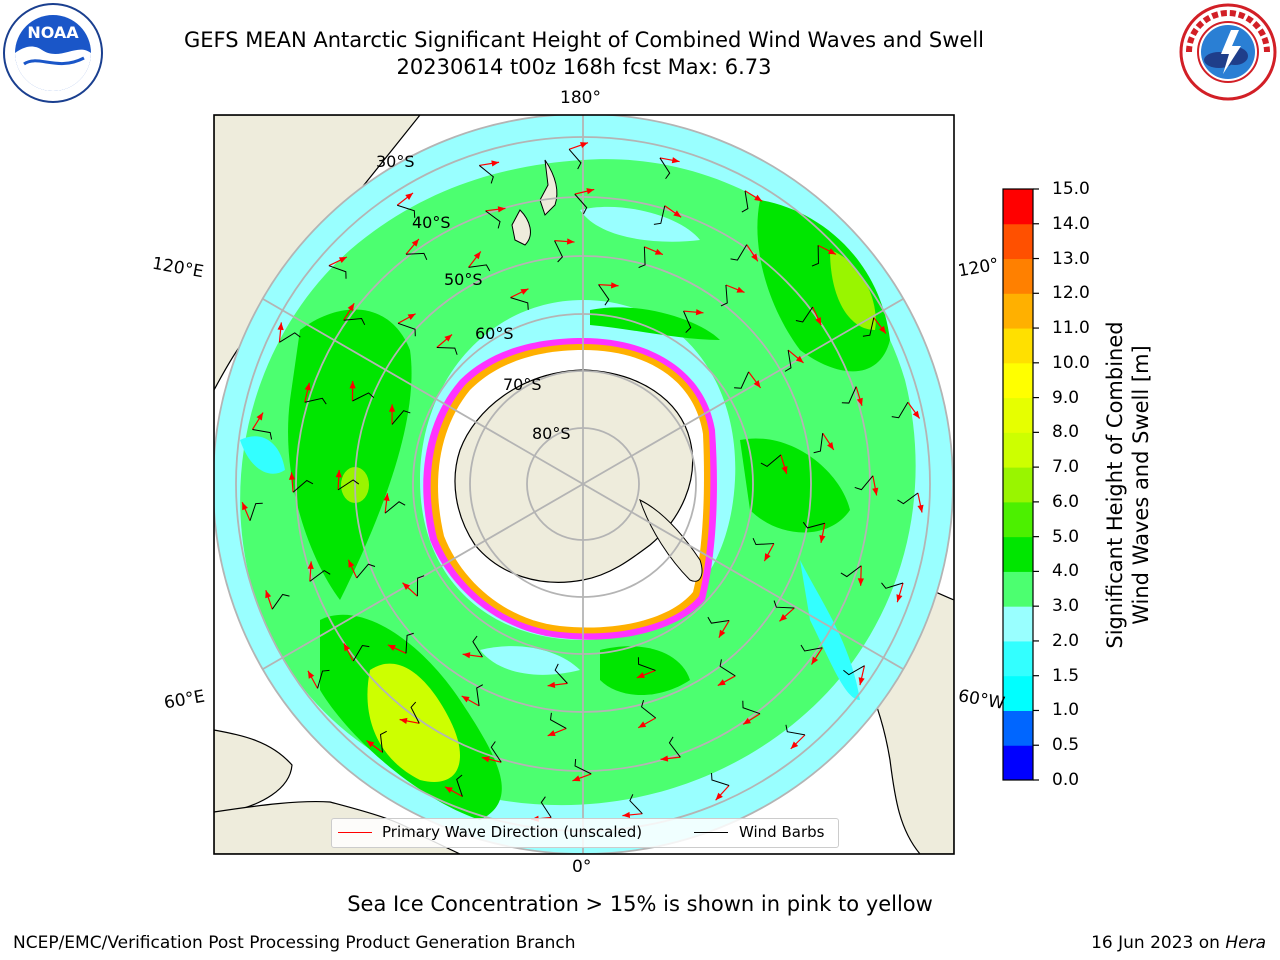 The height and width of the screenshot is (960, 1280). Describe the element at coordinates (494, 333) in the screenshot. I see `lat-label-60s: 60°S` at that location.